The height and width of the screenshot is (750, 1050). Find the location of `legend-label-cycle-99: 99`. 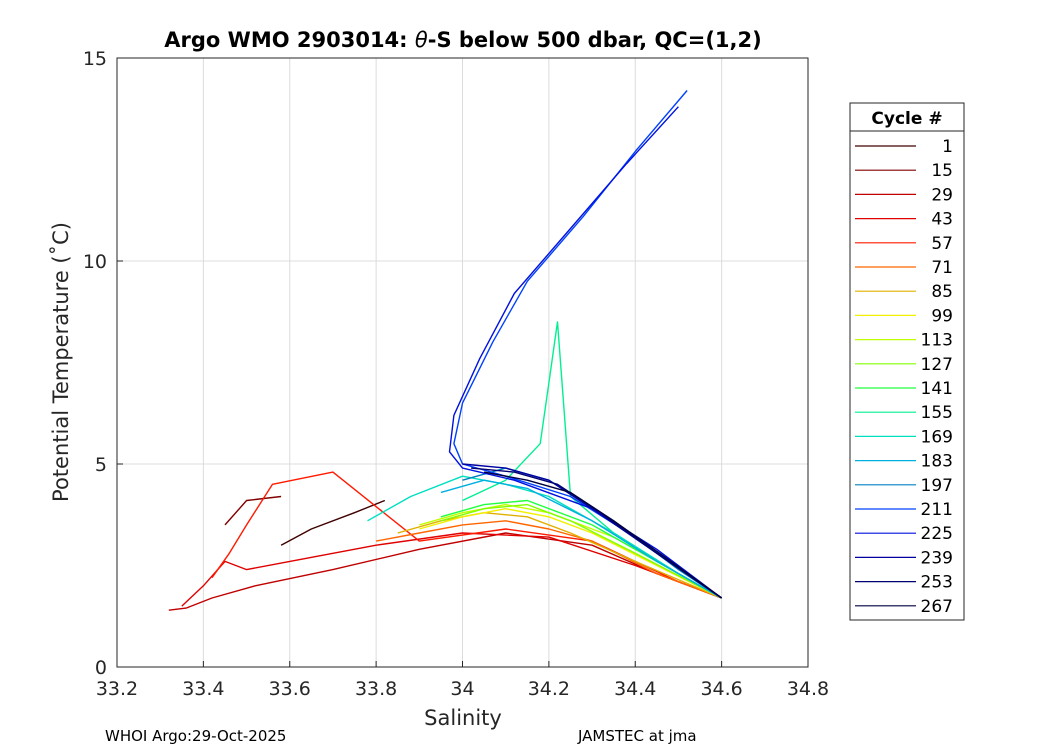

legend-label-cycle-99: 99 is located at coordinates (942, 316).